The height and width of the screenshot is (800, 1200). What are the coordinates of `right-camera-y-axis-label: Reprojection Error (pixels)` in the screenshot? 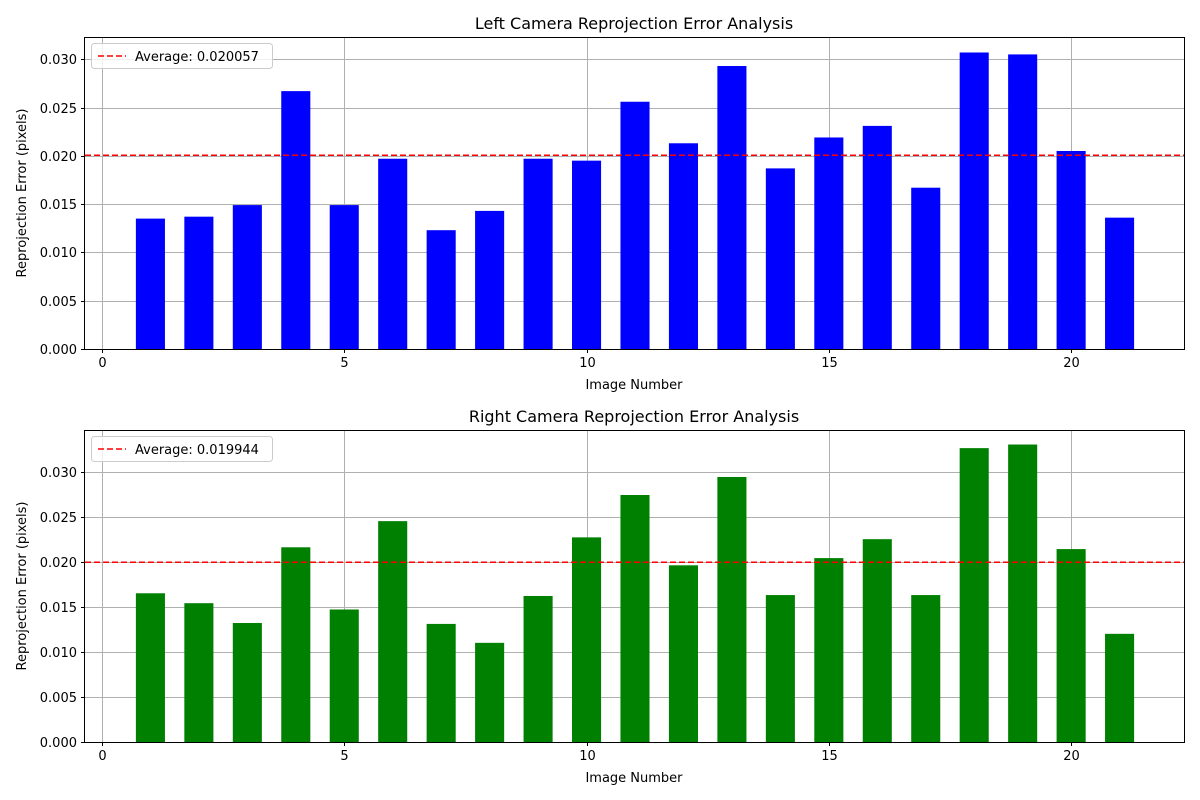 It's located at (22, 585).